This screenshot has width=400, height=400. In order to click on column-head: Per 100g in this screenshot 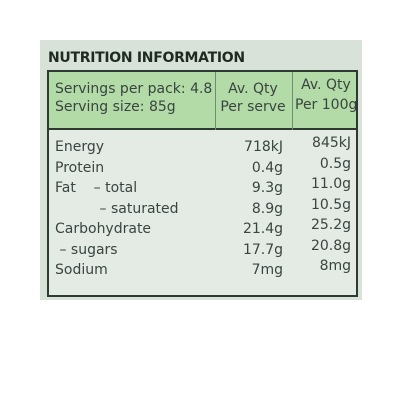, I will do `click(326, 105)`.